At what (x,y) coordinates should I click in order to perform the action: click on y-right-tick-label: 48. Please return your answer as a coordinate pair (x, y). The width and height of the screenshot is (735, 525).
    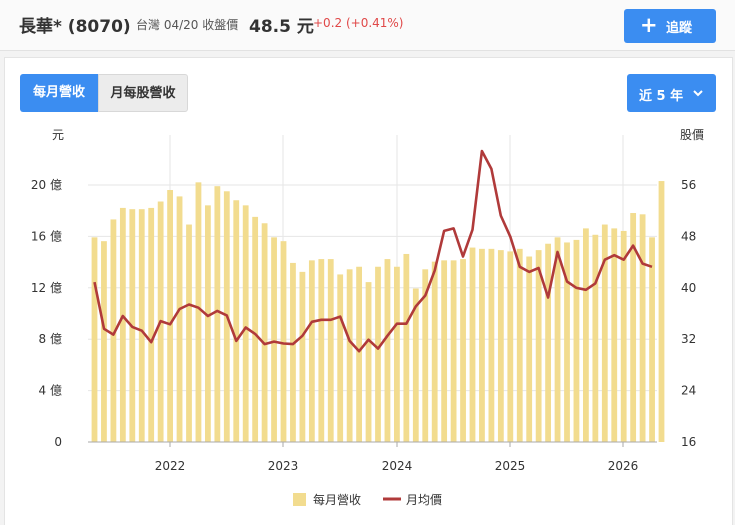
    Looking at the image, I should click on (688, 236).